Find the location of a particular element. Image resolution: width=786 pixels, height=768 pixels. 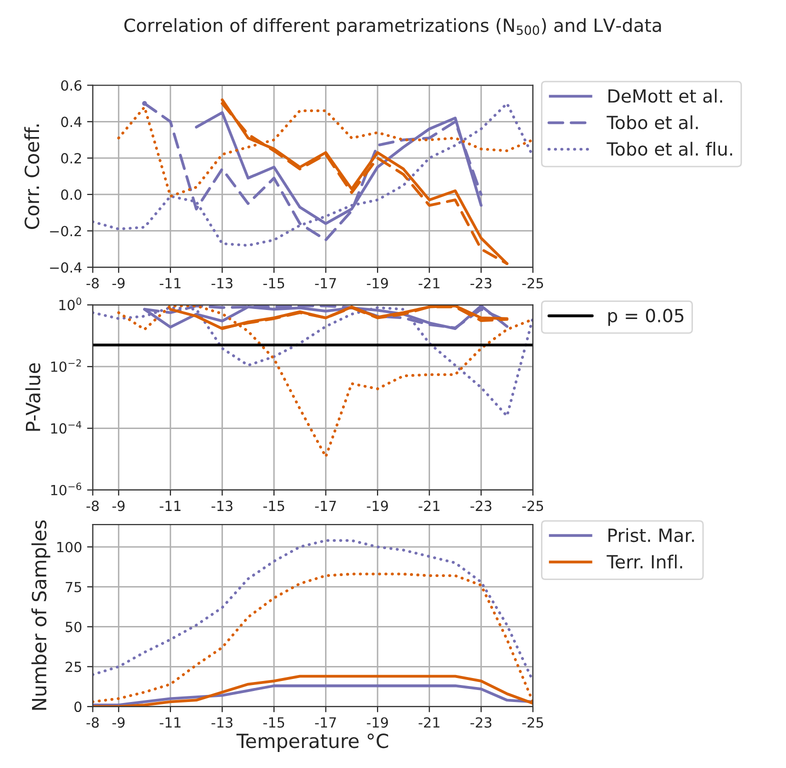

y-tick-label: 0.6 is located at coordinates (71, 85).